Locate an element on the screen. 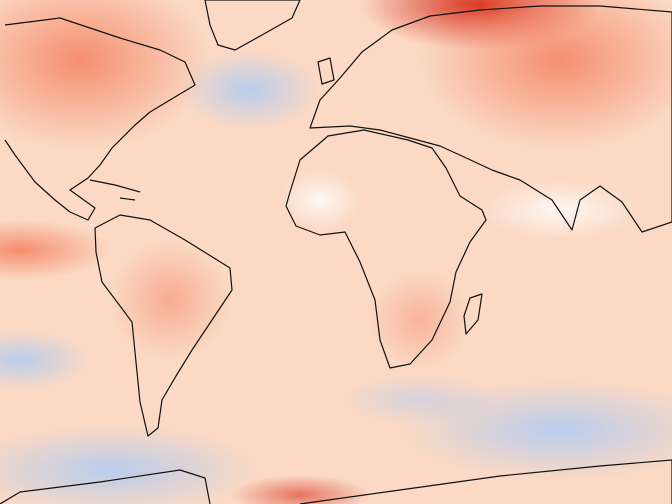 This screenshot has width=672, height=504. north-america is located at coordinates (100, 119).